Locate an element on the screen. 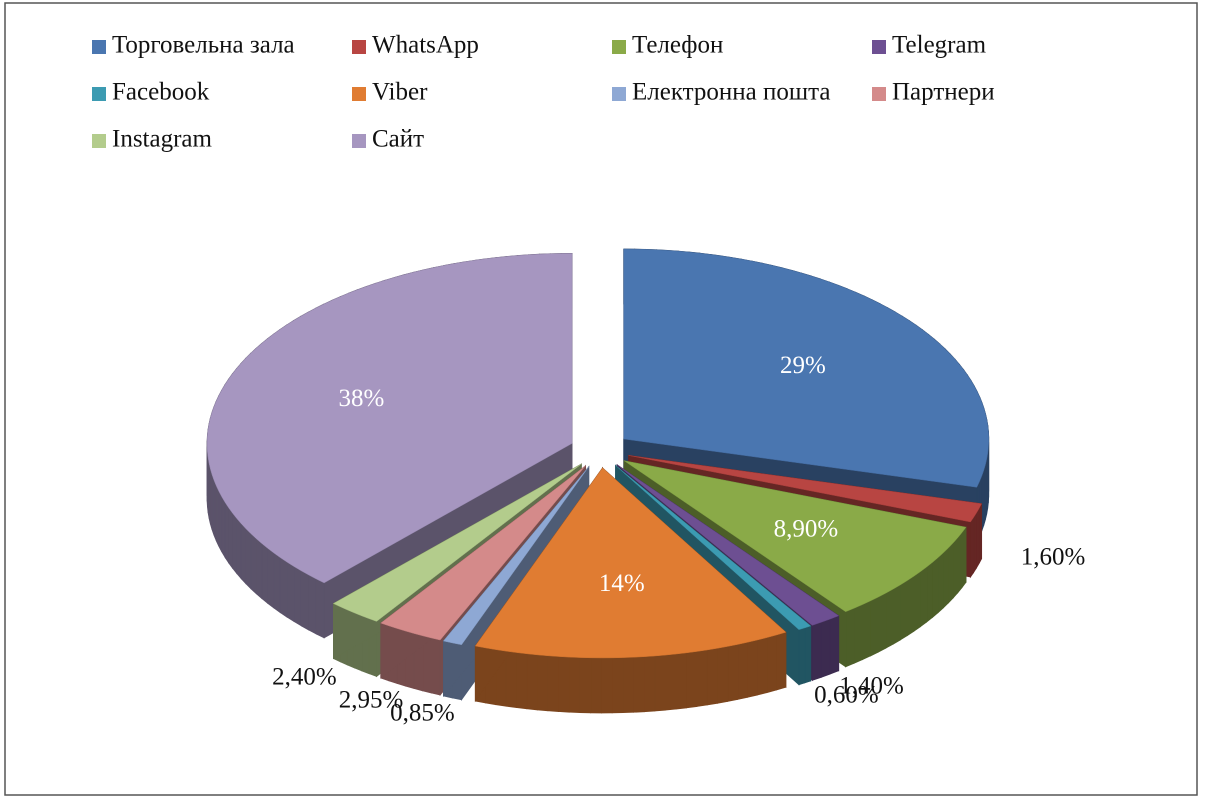 The width and height of the screenshot is (1205, 802). legend-label: Телефон is located at coordinates (677, 45).